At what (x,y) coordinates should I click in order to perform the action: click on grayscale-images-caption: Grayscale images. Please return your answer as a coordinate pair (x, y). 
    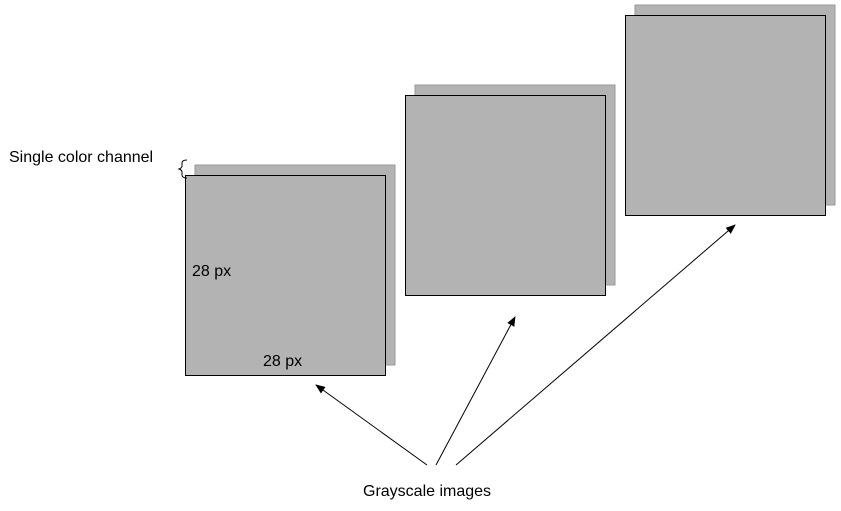
    Looking at the image, I should click on (427, 491).